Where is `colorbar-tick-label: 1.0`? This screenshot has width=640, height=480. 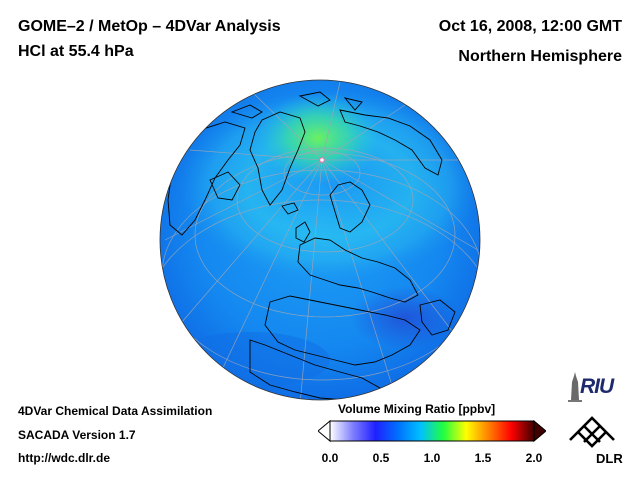 colorbar-tick-label: 1.0 is located at coordinates (432, 458).